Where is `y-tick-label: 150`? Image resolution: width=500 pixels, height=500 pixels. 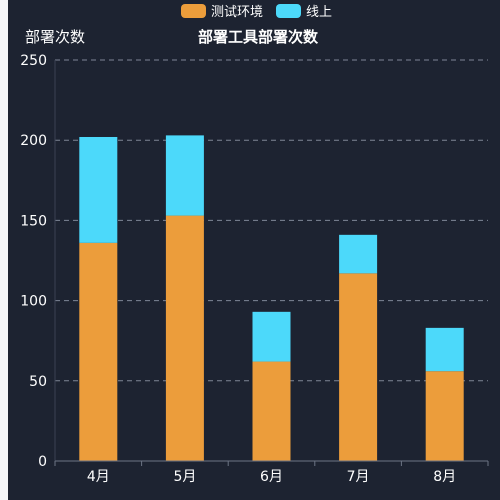 y-tick-label: 150 is located at coordinates (33, 221).